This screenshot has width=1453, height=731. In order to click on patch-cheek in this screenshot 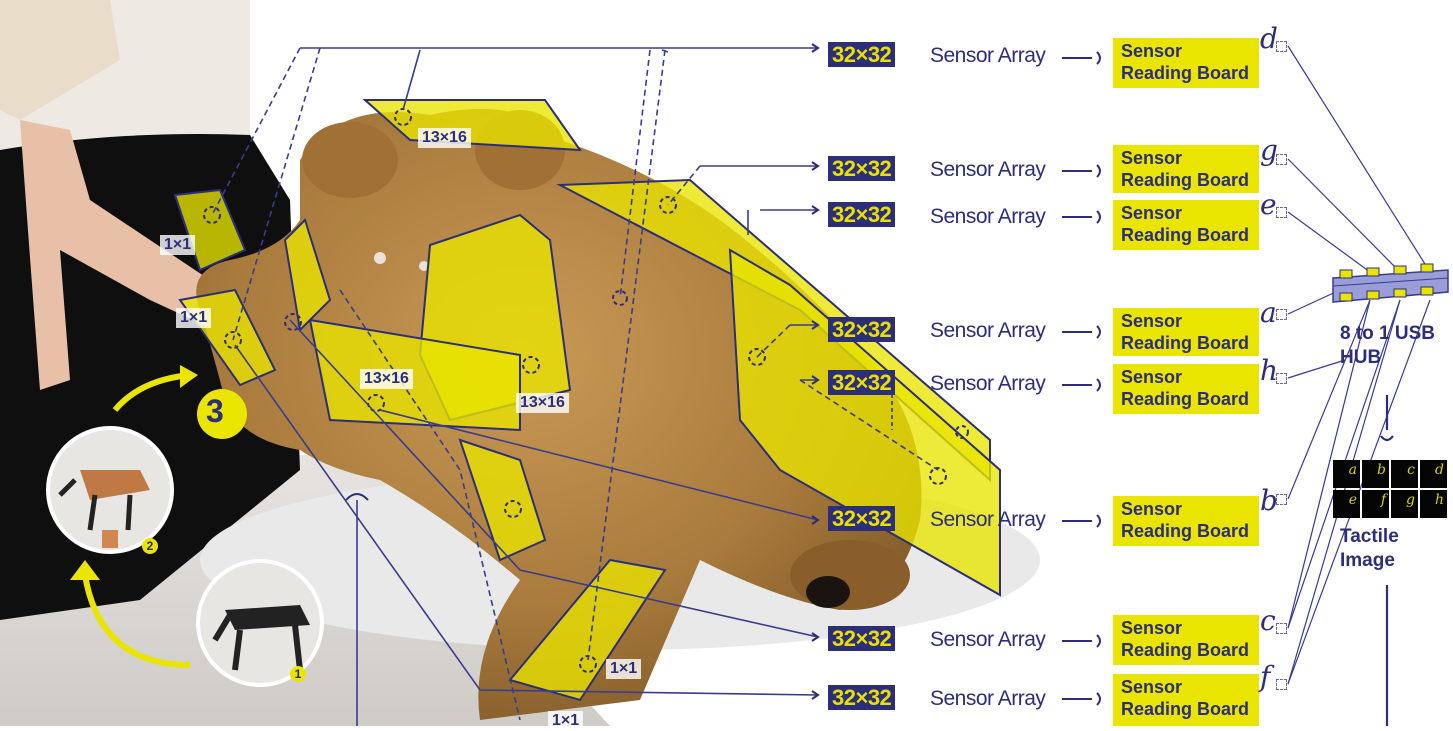, I will do `click(307, 275)`.